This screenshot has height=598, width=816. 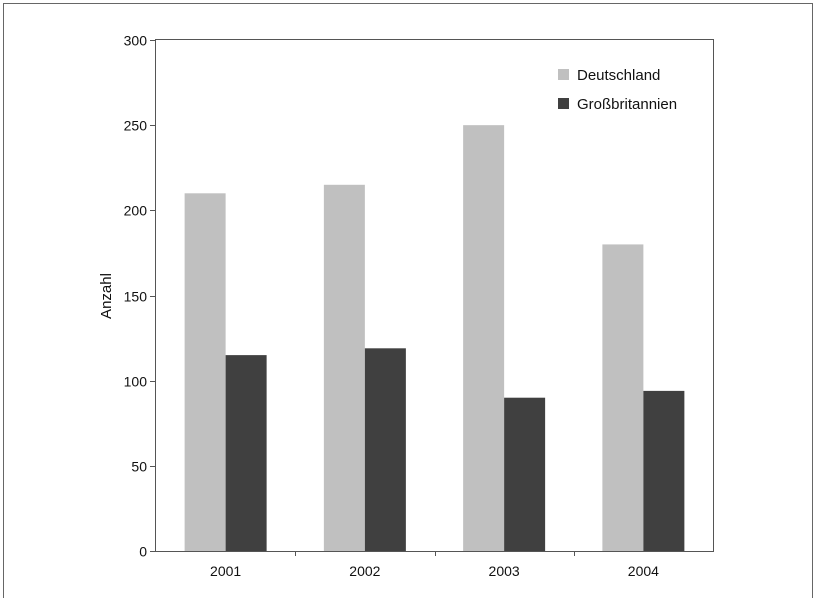 What do you see at coordinates (627, 104) in the screenshot?
I see `legend-label: Großbritannien` at bounding box center [627, 104].